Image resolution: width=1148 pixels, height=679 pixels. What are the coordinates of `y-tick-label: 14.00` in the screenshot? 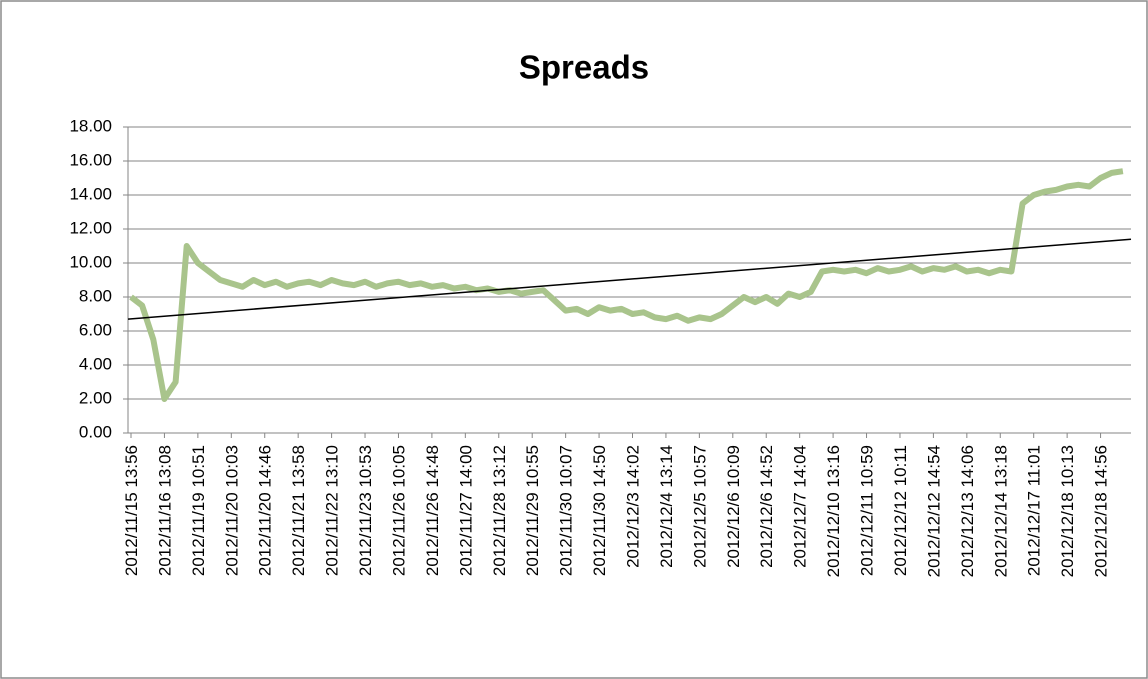 It's located at (90, 193).